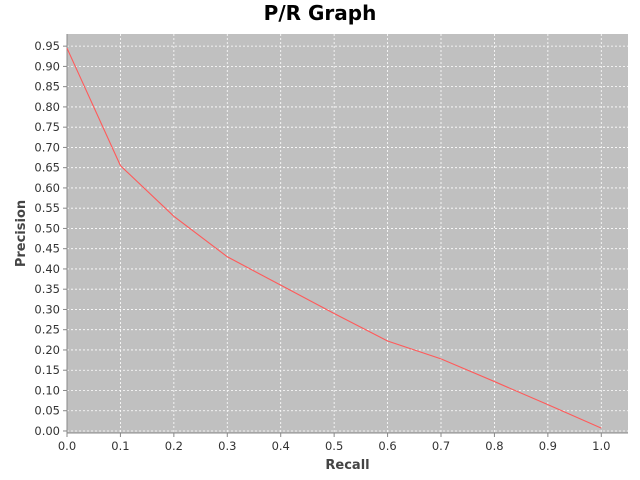  Describe the element at coordinates (47, 249) in the screenshot. I see `y-tick-label: 0.45` at that location.